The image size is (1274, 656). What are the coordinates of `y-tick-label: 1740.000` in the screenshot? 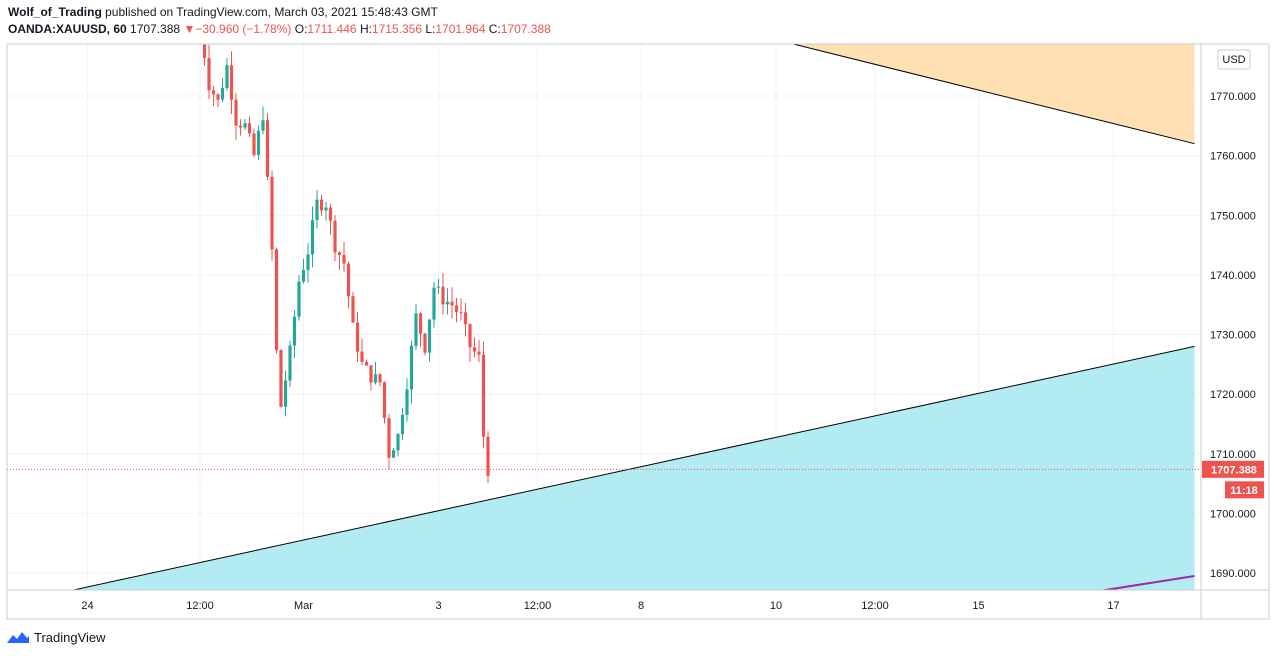 It's located at (1233, 276).